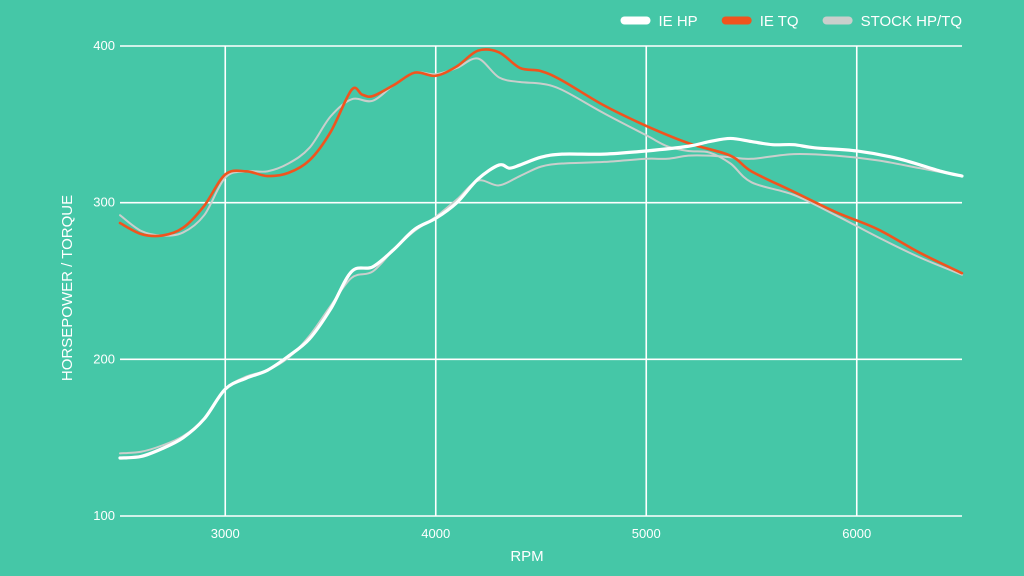 The image size is (1024, 576). I want to click on legend-label: STOCK HP/TQ, so click(911, 21).